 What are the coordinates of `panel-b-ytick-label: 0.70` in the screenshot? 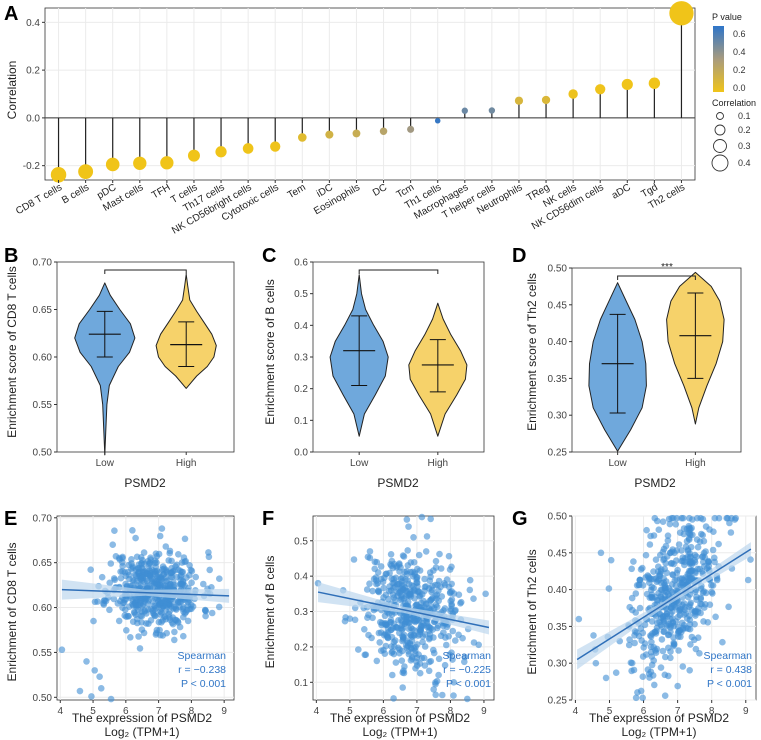 It's located at (43, 263).